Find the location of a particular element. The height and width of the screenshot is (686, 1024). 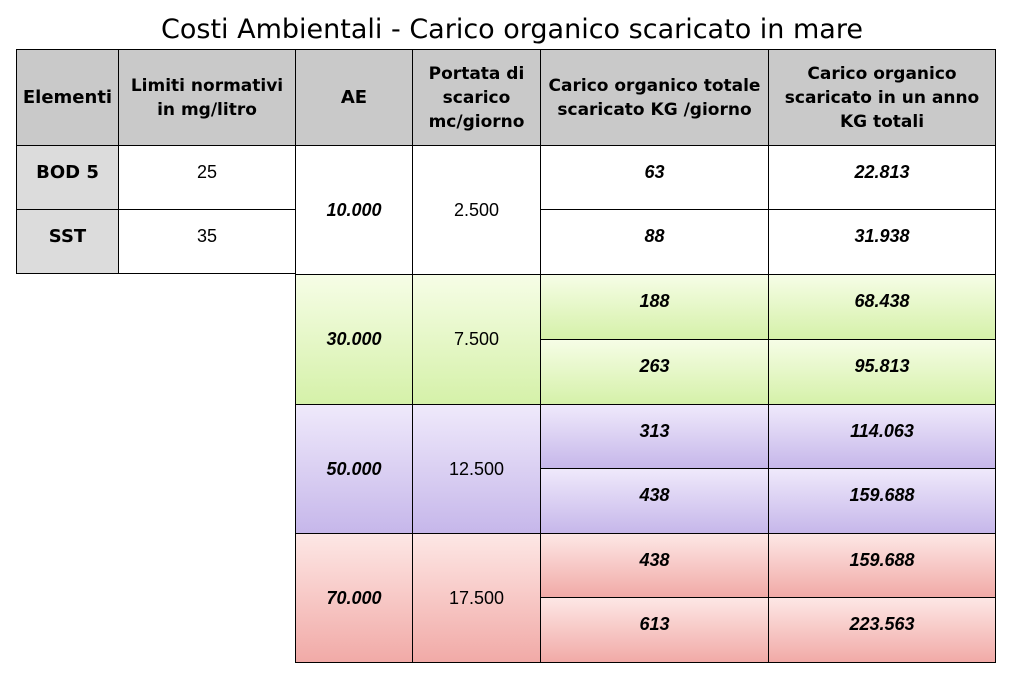

ae-10000: 10.000 is located at coordinates (354, 210).